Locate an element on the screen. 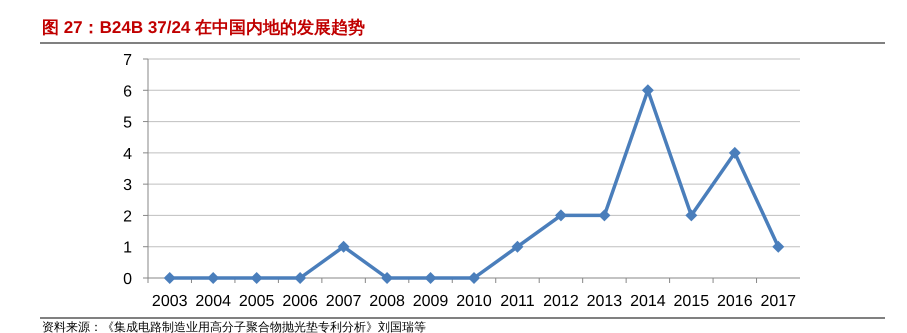  x-tick-label: 2015 is located at coordinates (692, 301).